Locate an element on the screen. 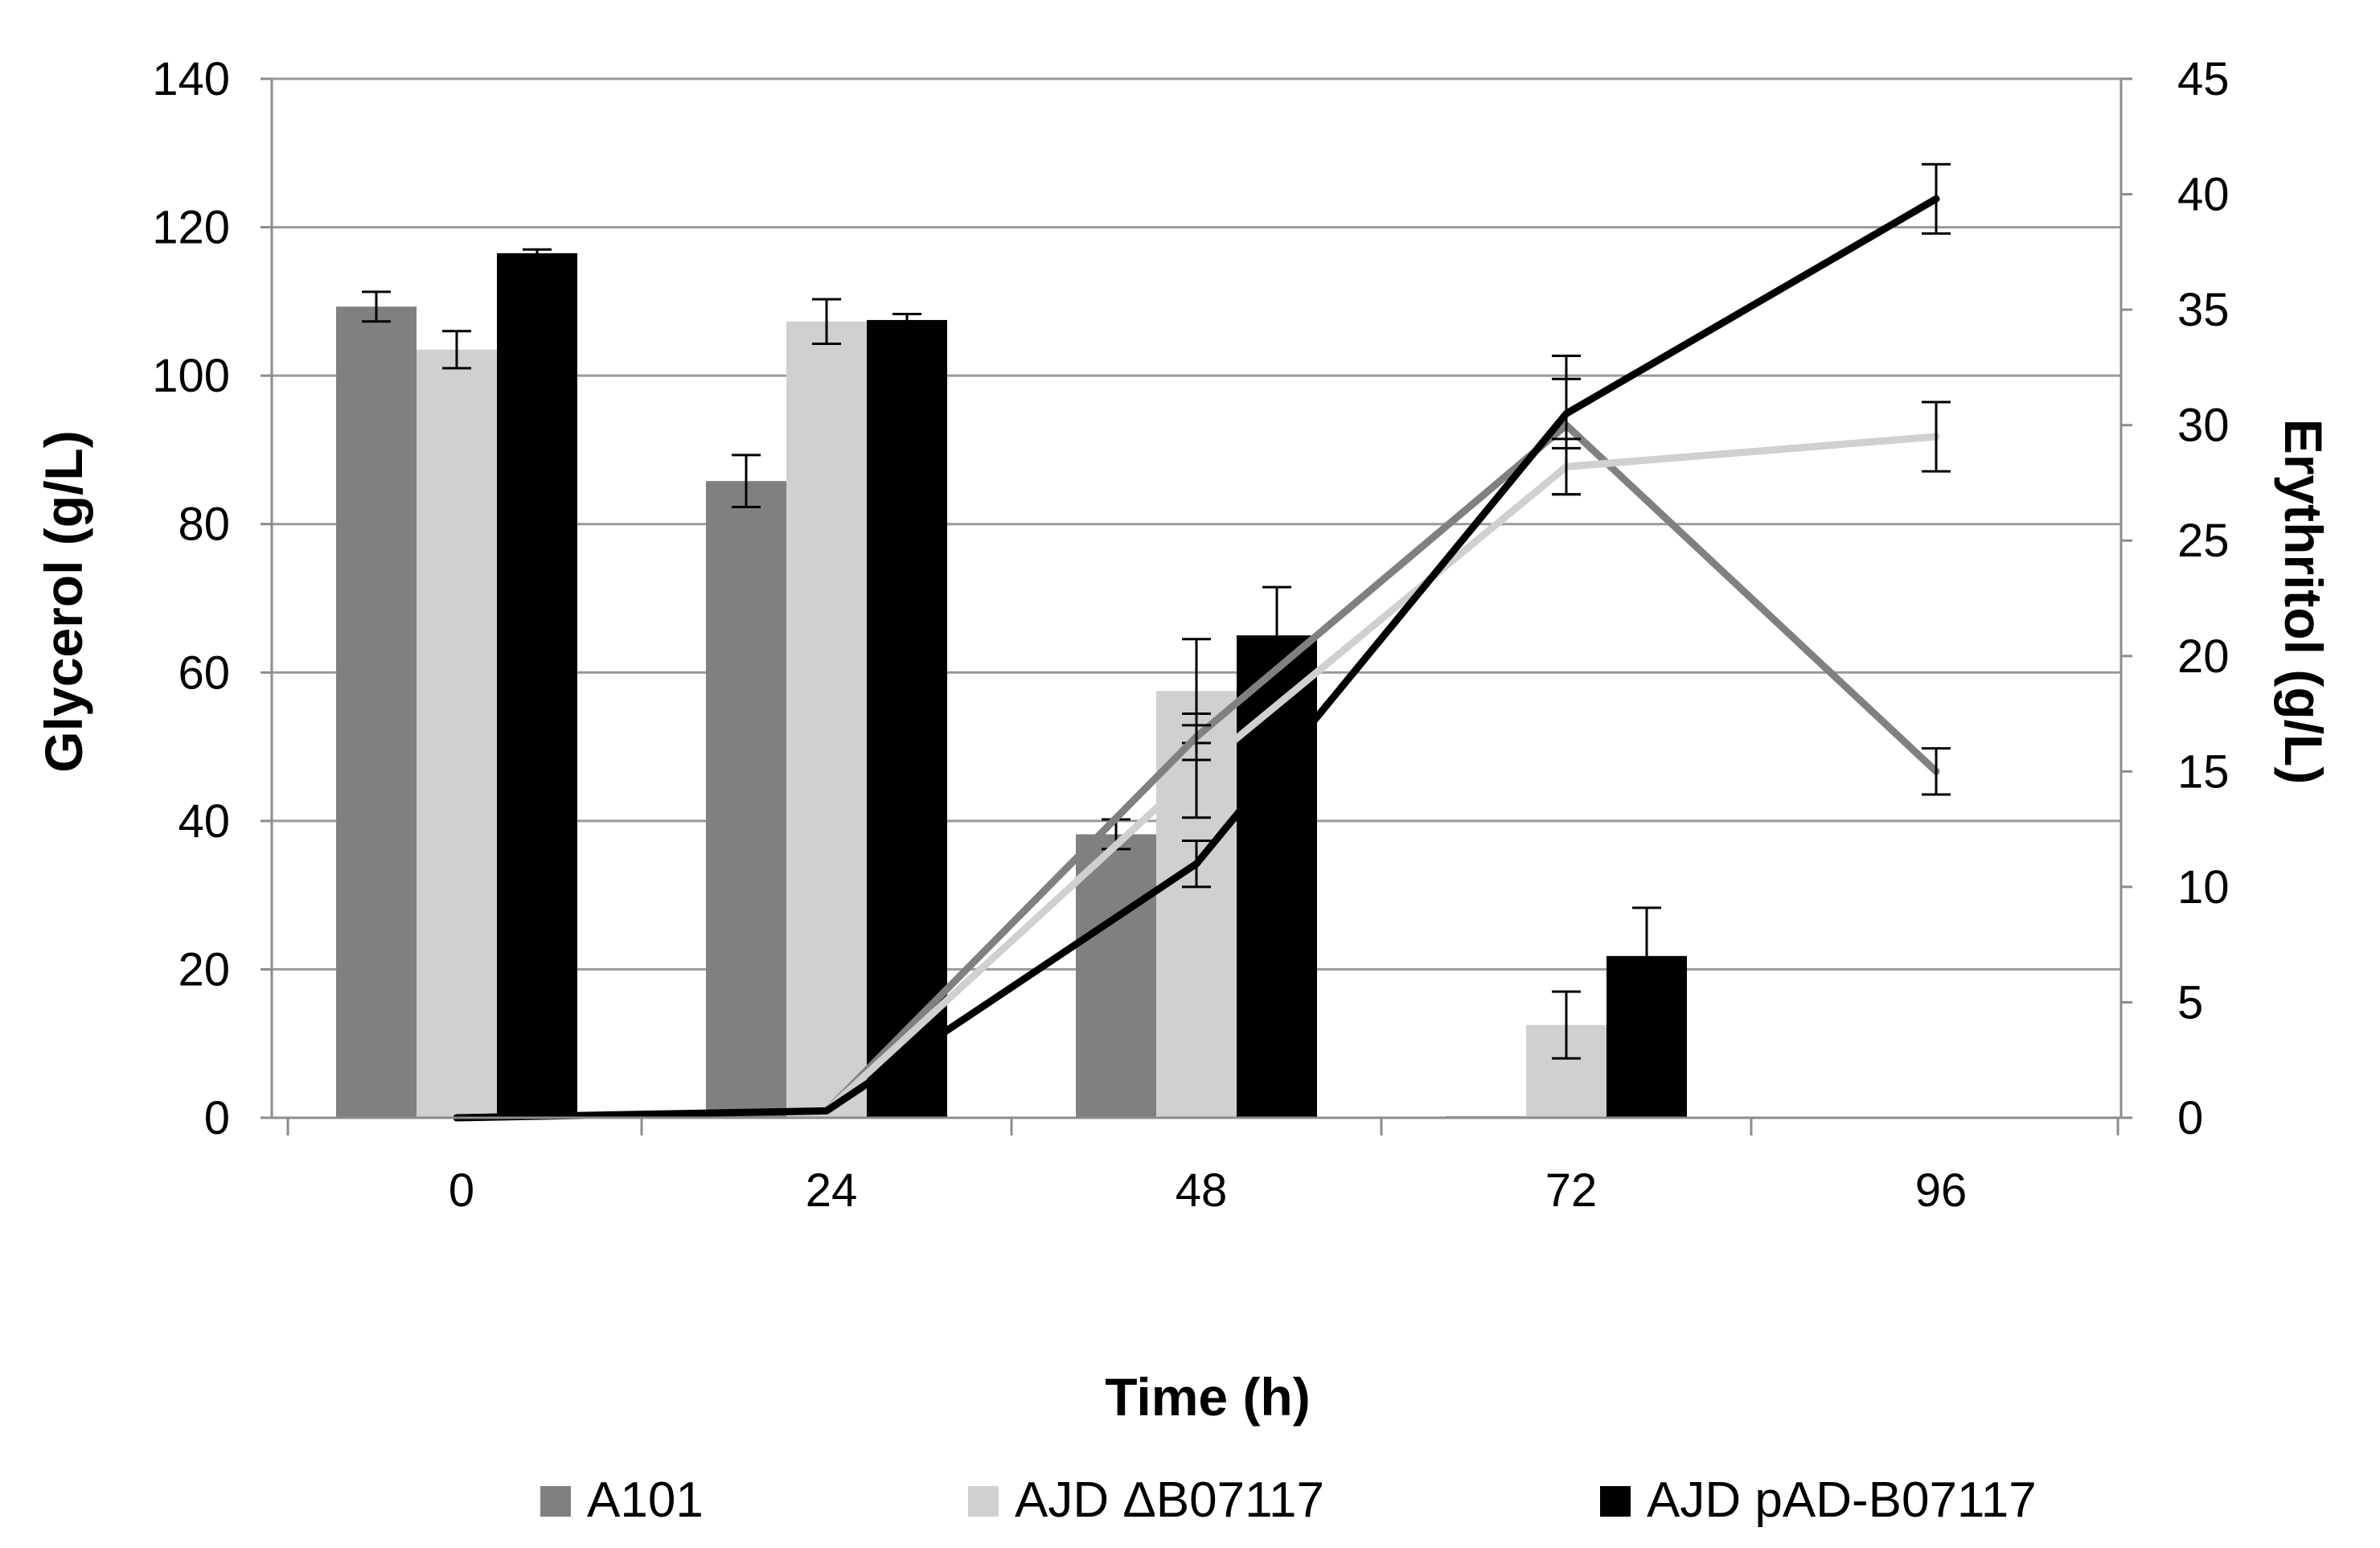 The height and width of the screenshot is (1548, 2380). y-tick-labels: 0 20 40 60 80 100 120 140 is located at coordinates (191, 598).